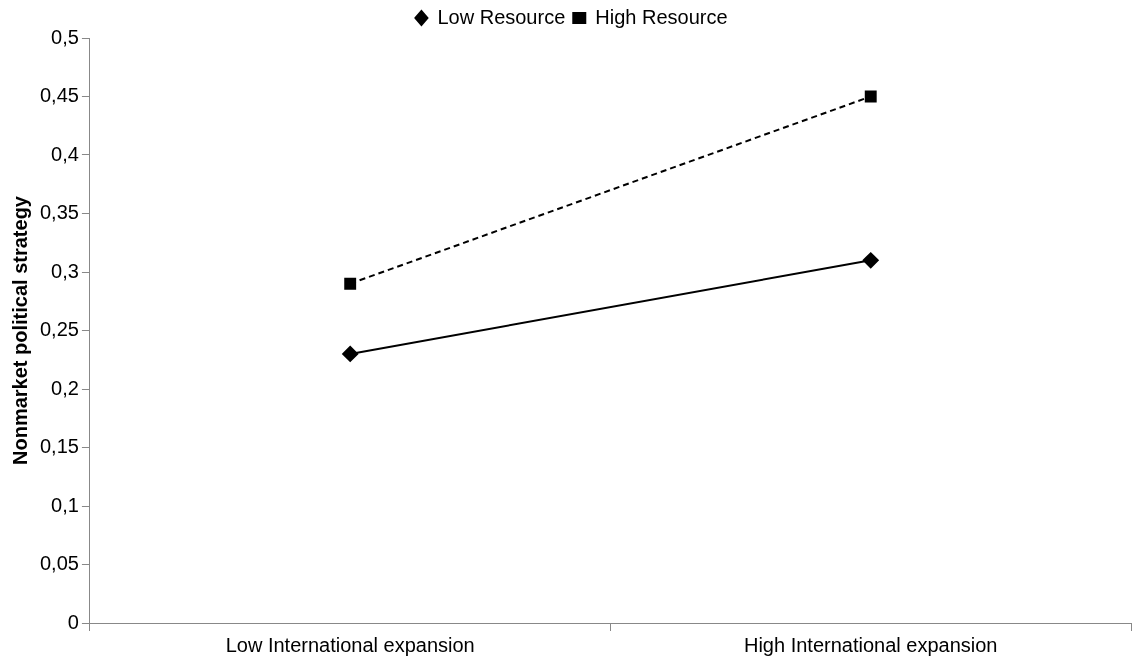  What do you see at coordinates (65, 270) in the screenshot?
I see `y-tick-label: 0,3` at bounding box center [65, 270].